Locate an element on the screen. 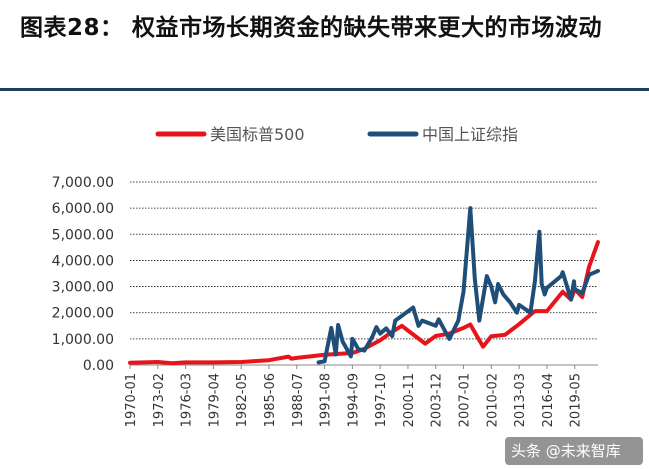  y-tick-label: 5,000.00 is located at coordinates (83, 235).